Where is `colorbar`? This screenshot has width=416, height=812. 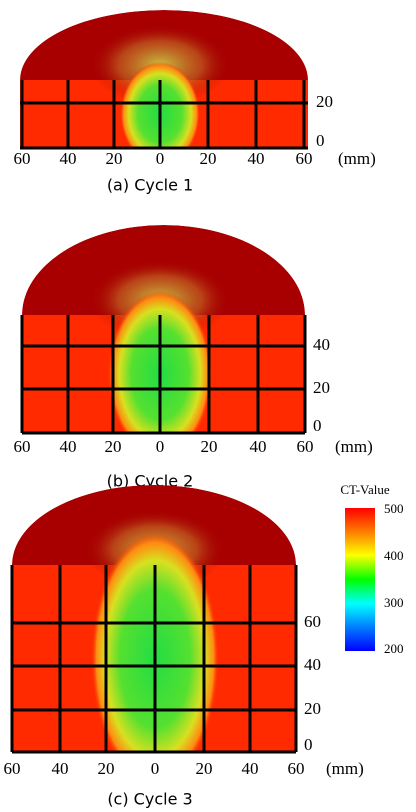
colorbar is located at coordinates (360, 579).